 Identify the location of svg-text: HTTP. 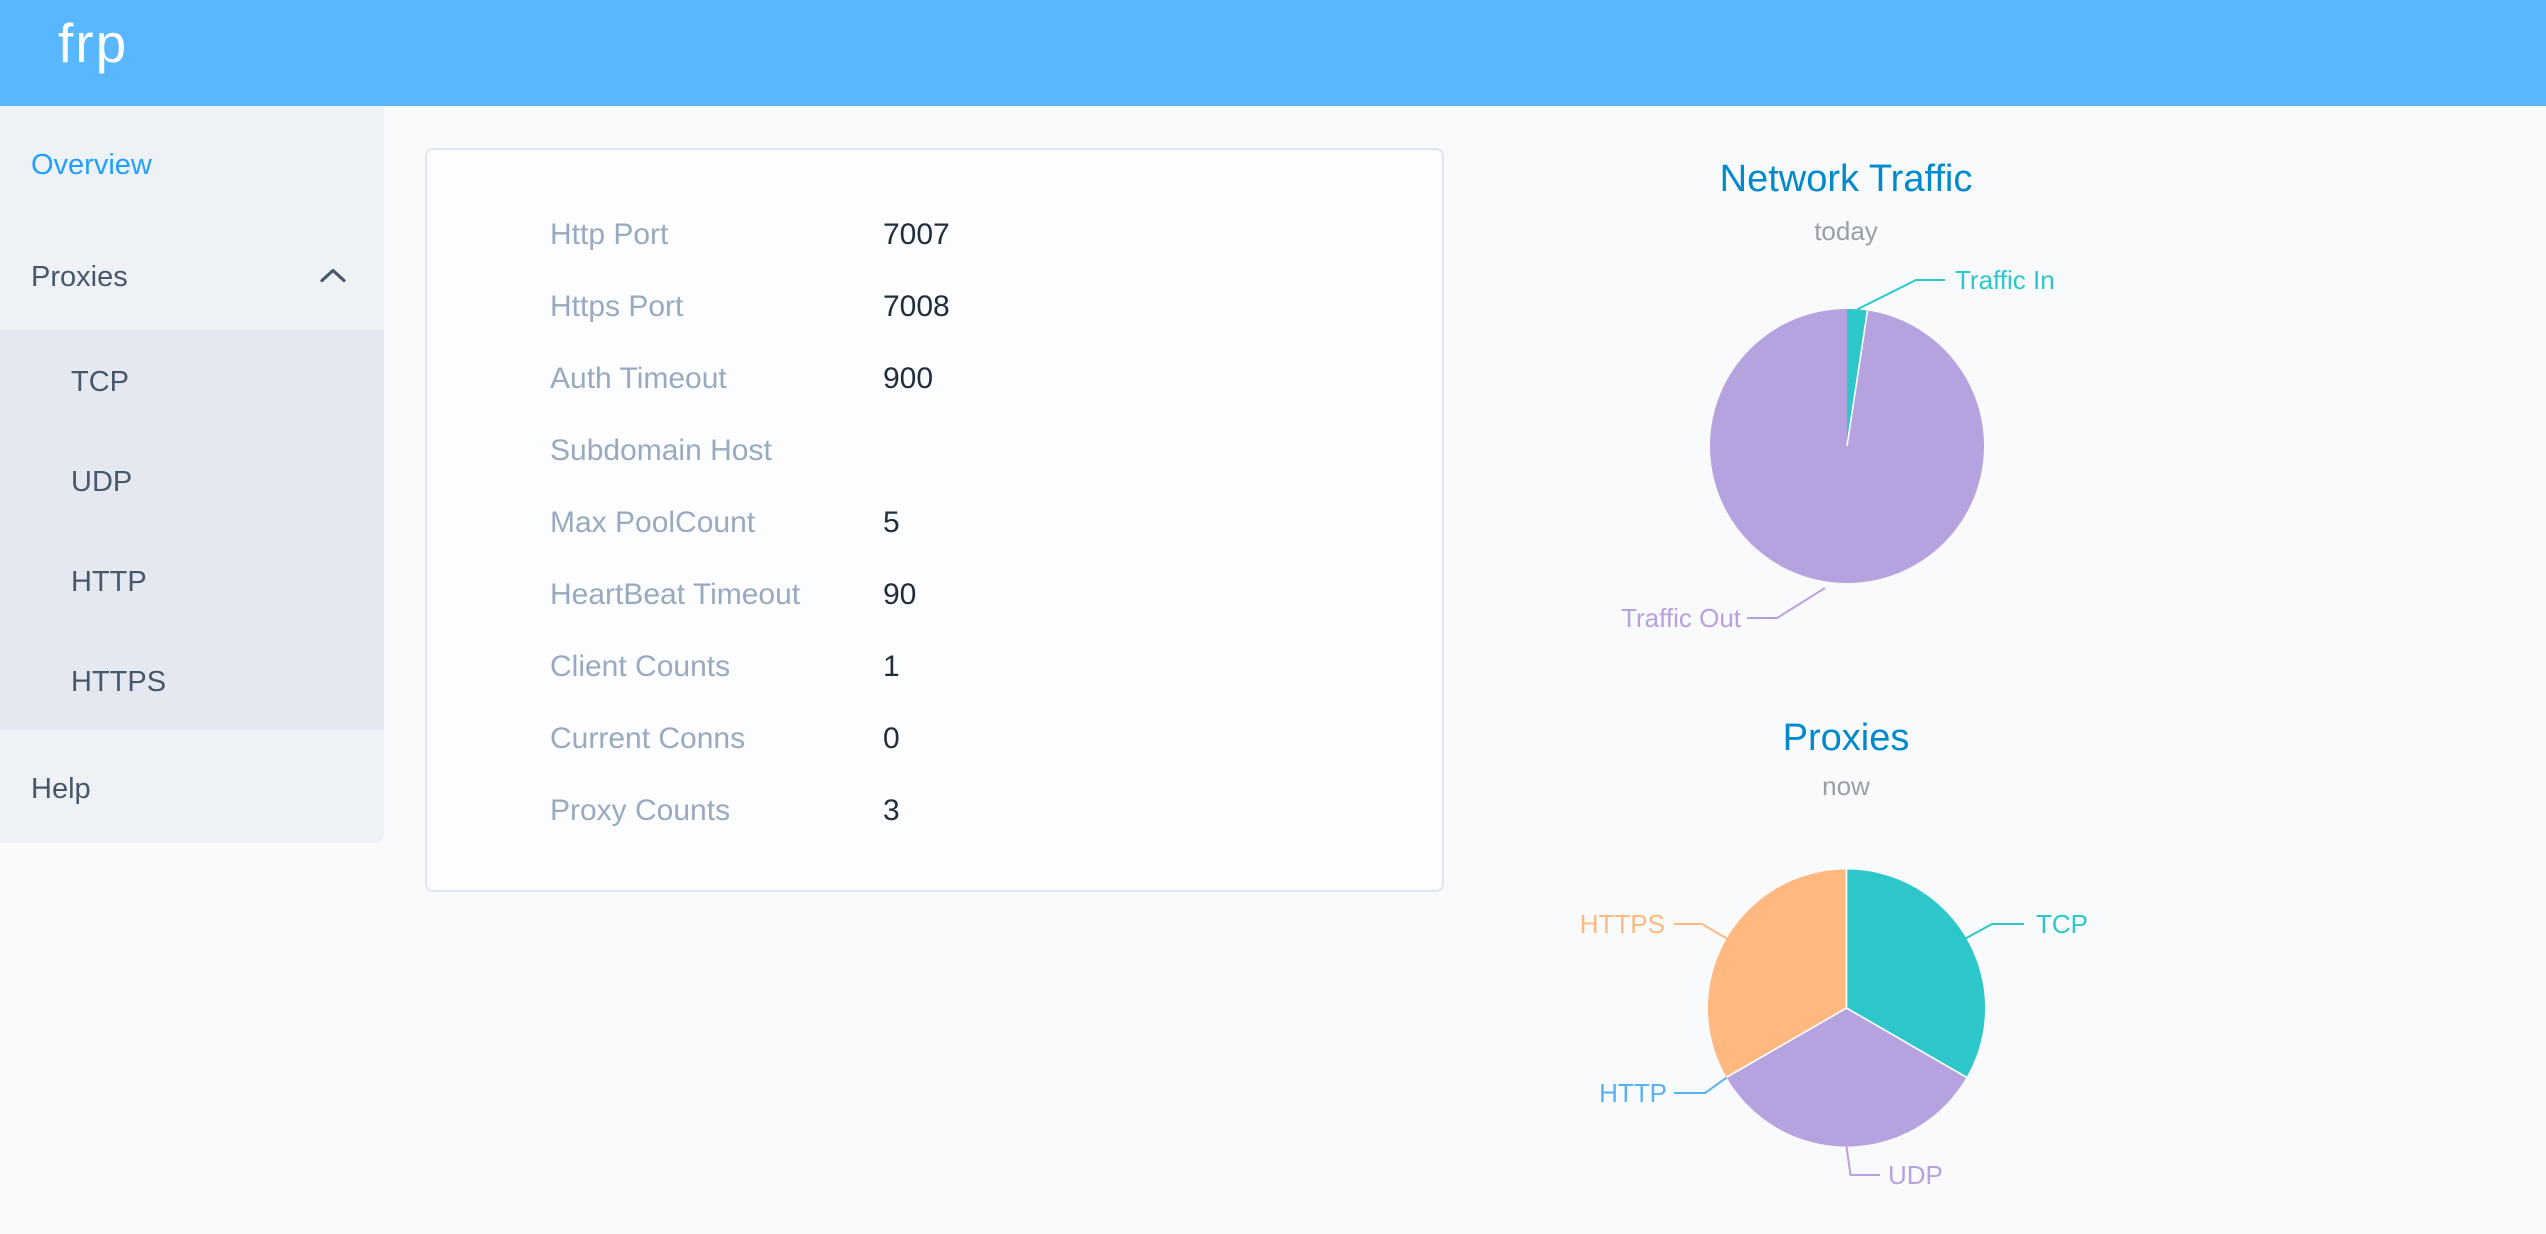
(1633, 1093).